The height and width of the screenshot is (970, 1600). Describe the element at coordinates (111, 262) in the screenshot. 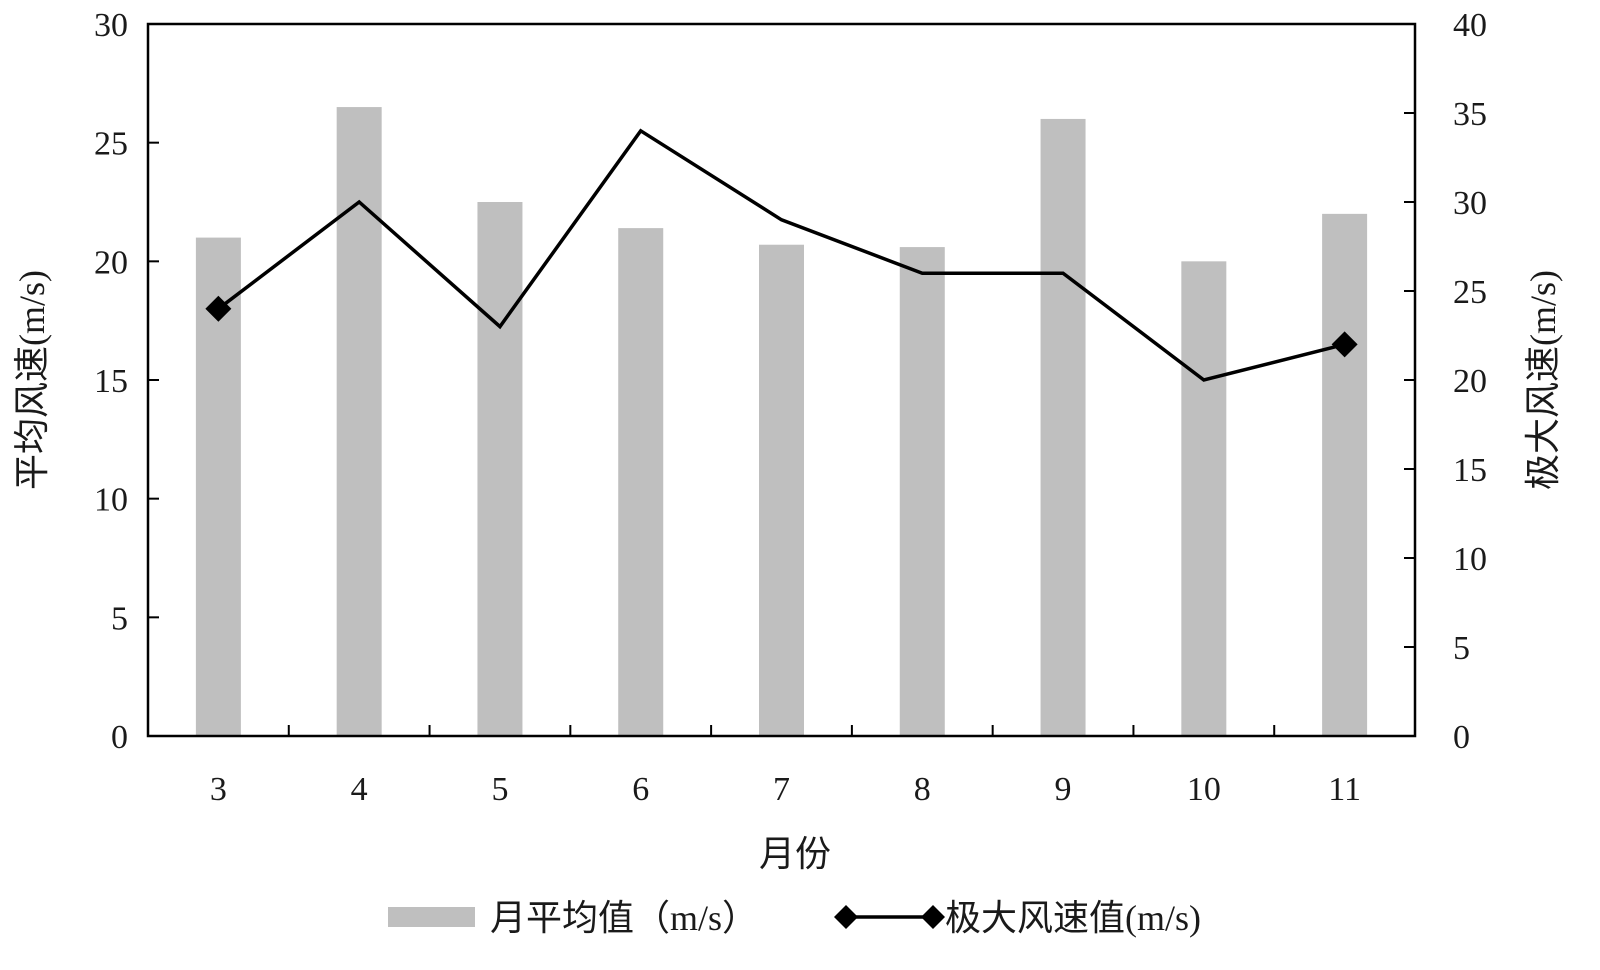

I see `y-left-tick-label-20: 20` at that location.